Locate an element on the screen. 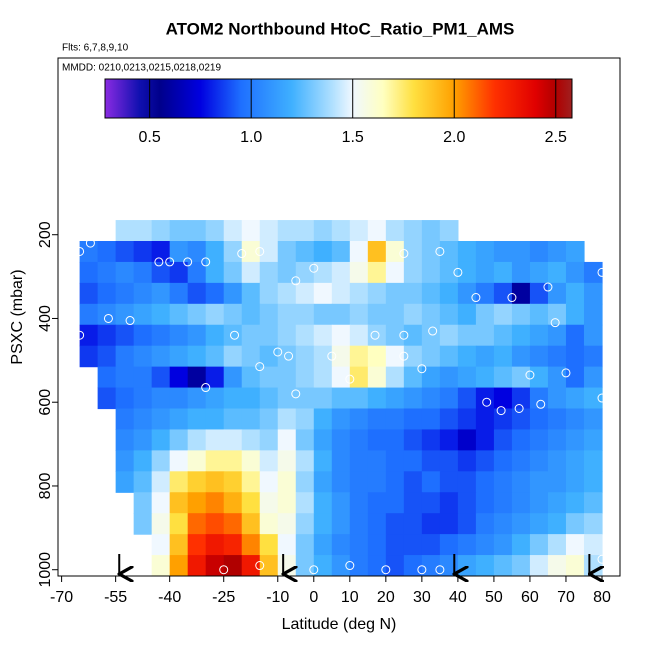  colorbar-tick-label: 0.5 is located at coordinates (150, 137).